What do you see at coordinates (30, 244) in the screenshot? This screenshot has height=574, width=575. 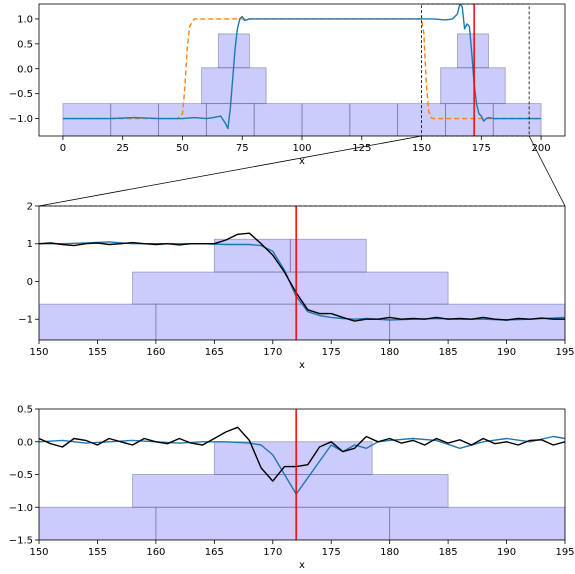 I see `y-tick-label: 1` at bounding box center [30, 244].